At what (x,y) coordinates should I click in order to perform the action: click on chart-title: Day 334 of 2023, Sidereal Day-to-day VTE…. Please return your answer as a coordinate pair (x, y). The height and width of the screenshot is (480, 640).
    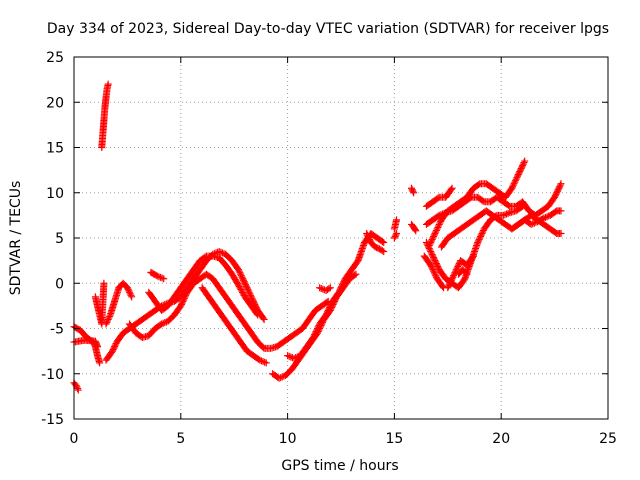
    Looking at the image, I should click on (328, 29).